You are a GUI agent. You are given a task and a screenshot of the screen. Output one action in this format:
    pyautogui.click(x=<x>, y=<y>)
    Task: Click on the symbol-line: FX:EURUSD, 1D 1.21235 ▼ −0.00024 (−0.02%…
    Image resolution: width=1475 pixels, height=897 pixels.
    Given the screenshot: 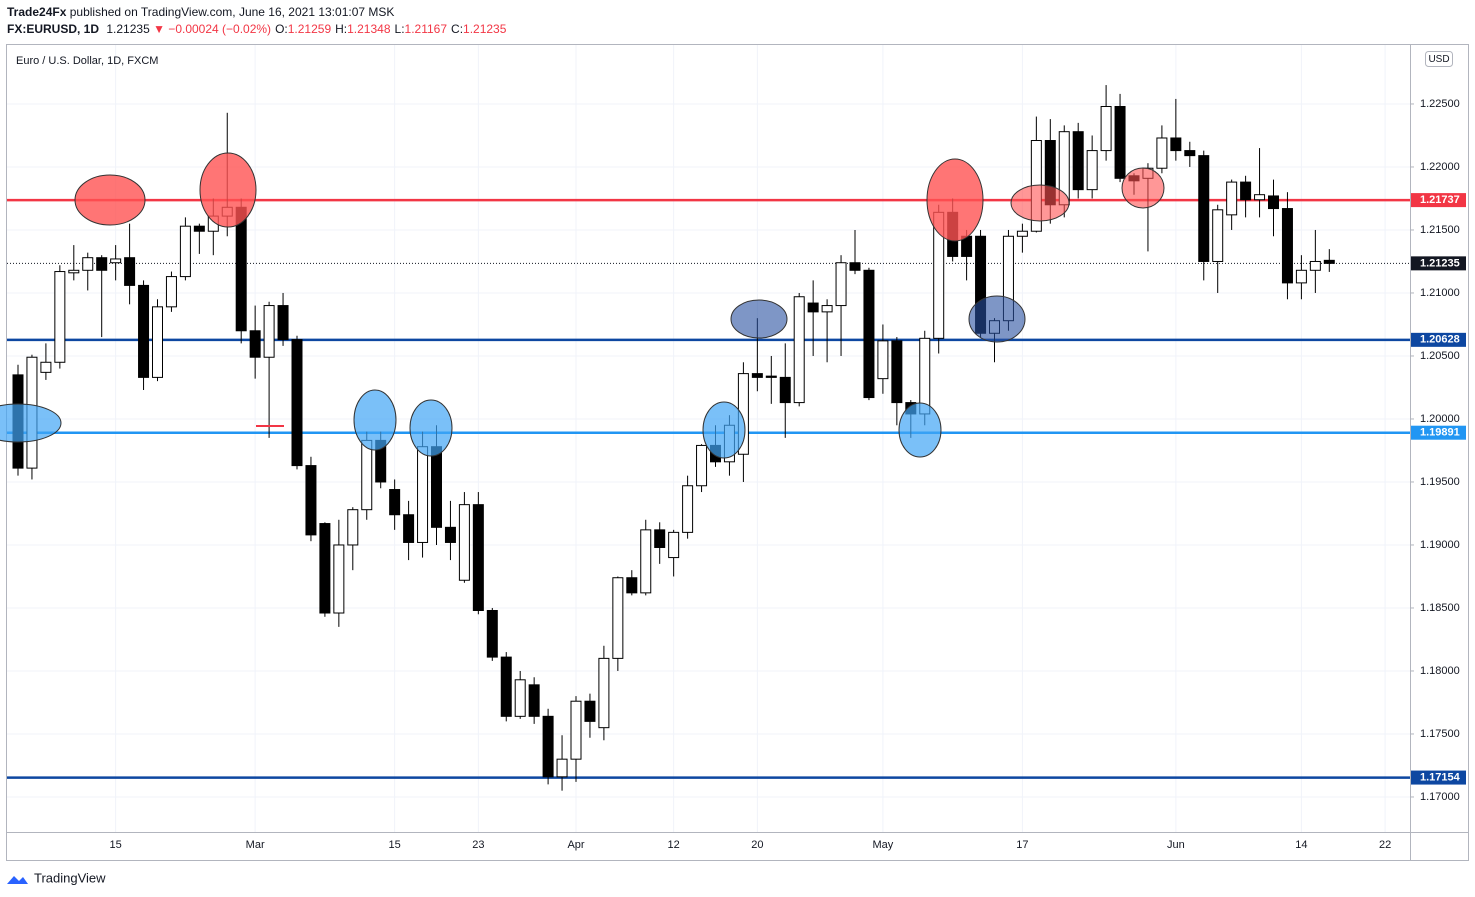 What is the action you would take?
    pyautogui.click(x=257, y=29)
    